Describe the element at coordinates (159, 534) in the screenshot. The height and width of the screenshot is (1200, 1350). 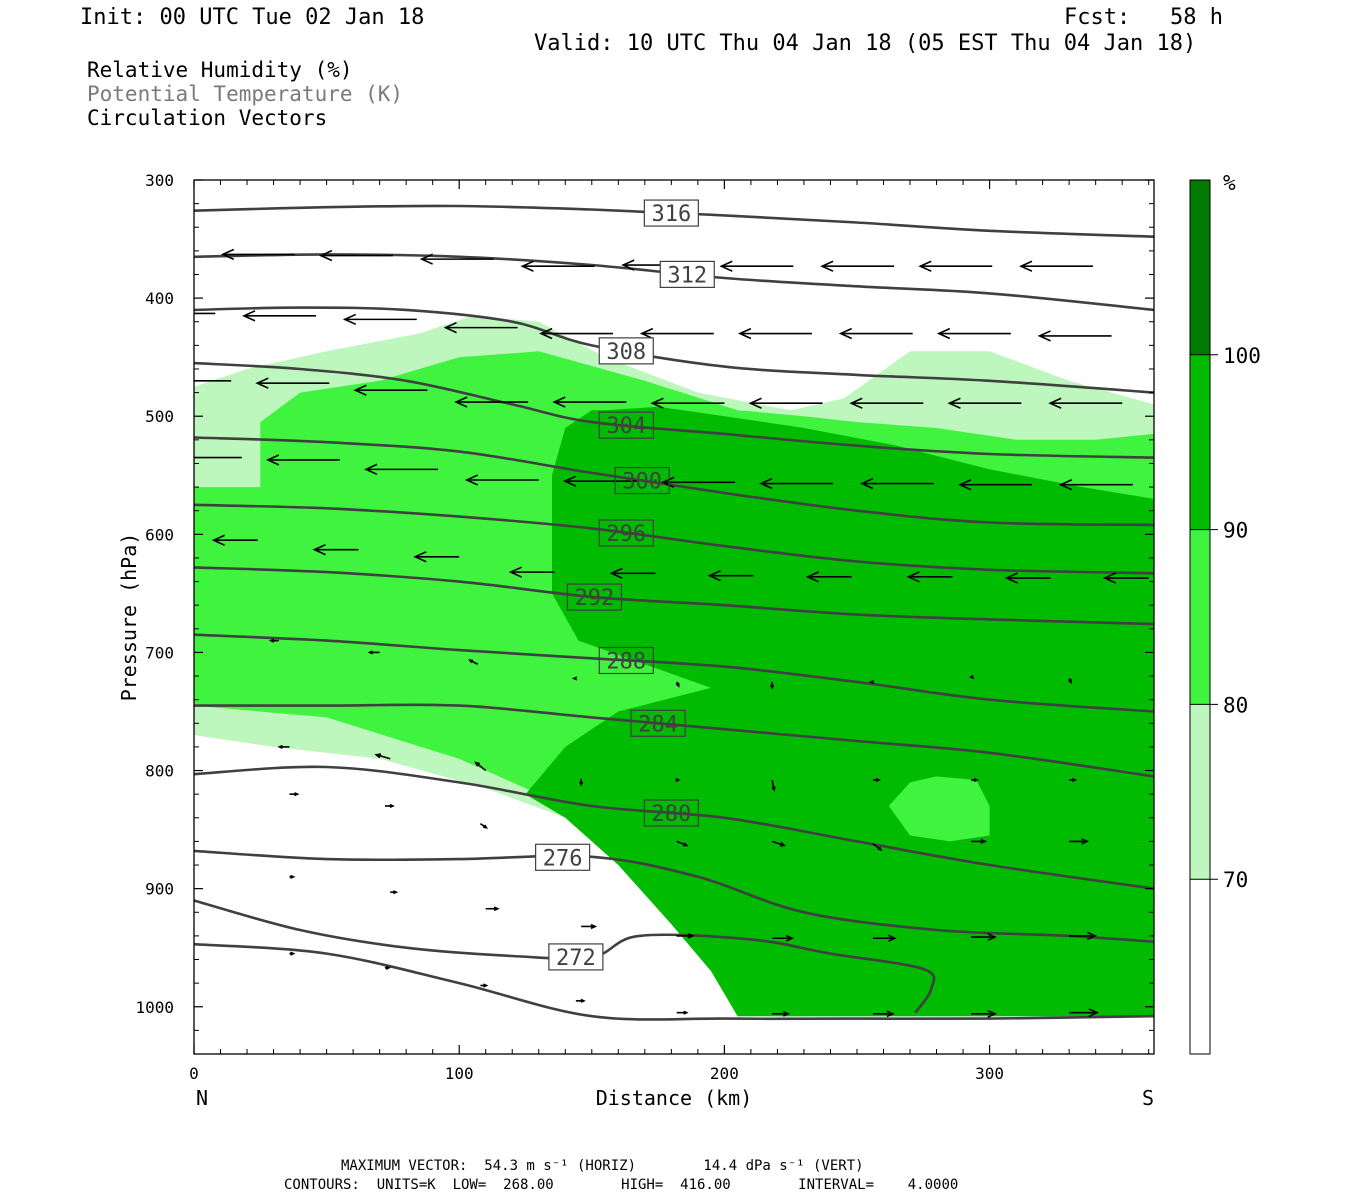
I see `y-tick-label: 600` at that location.